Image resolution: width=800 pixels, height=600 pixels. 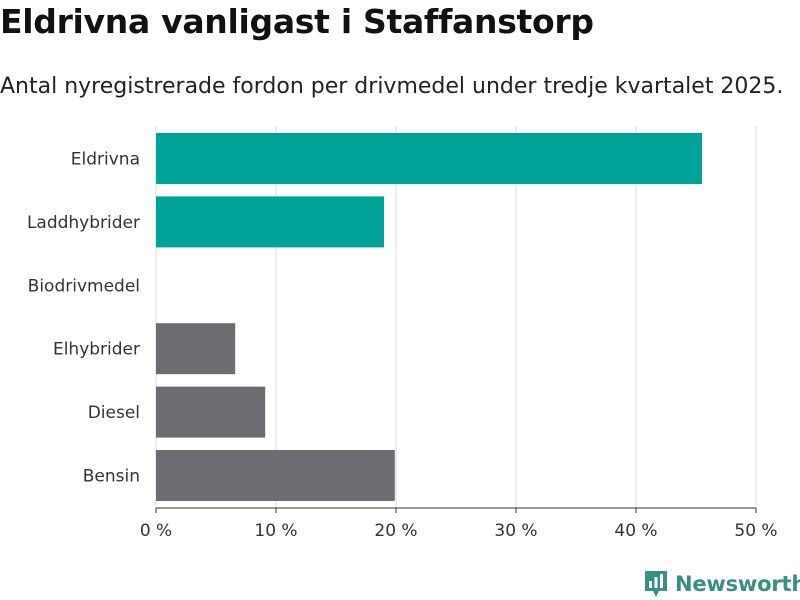 What do you see at coordinates (429, 158) in the screenshot?
I see `bar-eldrivna` at bounding box center [429, 158].